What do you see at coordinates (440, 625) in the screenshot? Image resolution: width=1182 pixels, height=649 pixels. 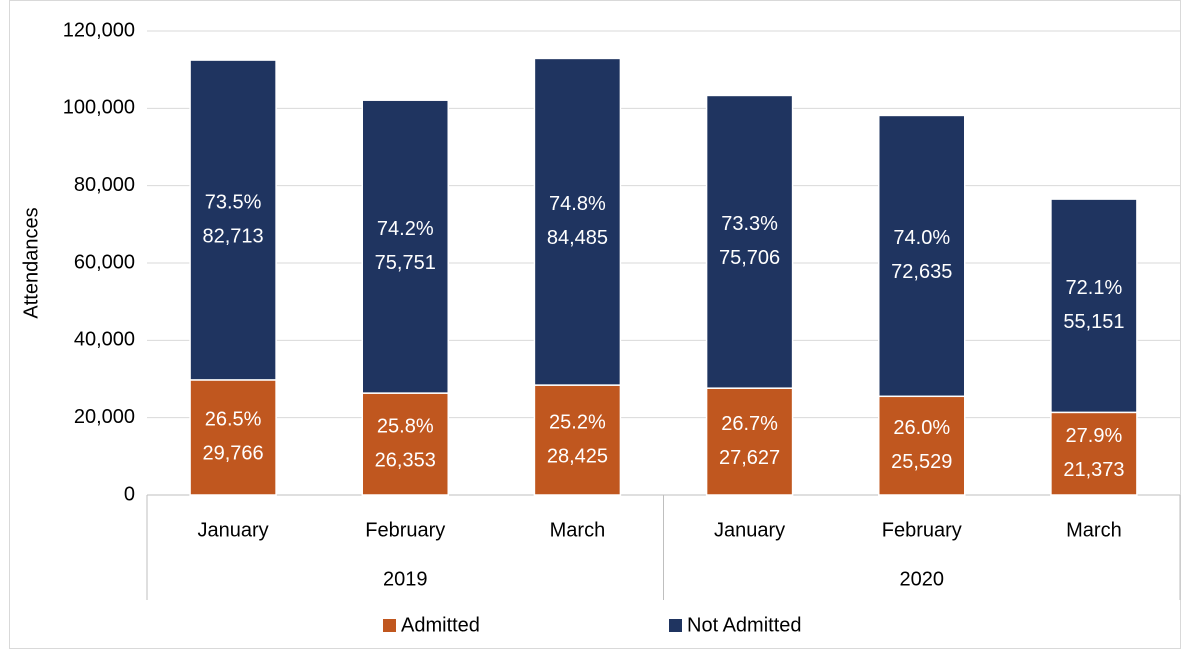 I see `legend-label: Admitted` at bounding box center [440, 625].